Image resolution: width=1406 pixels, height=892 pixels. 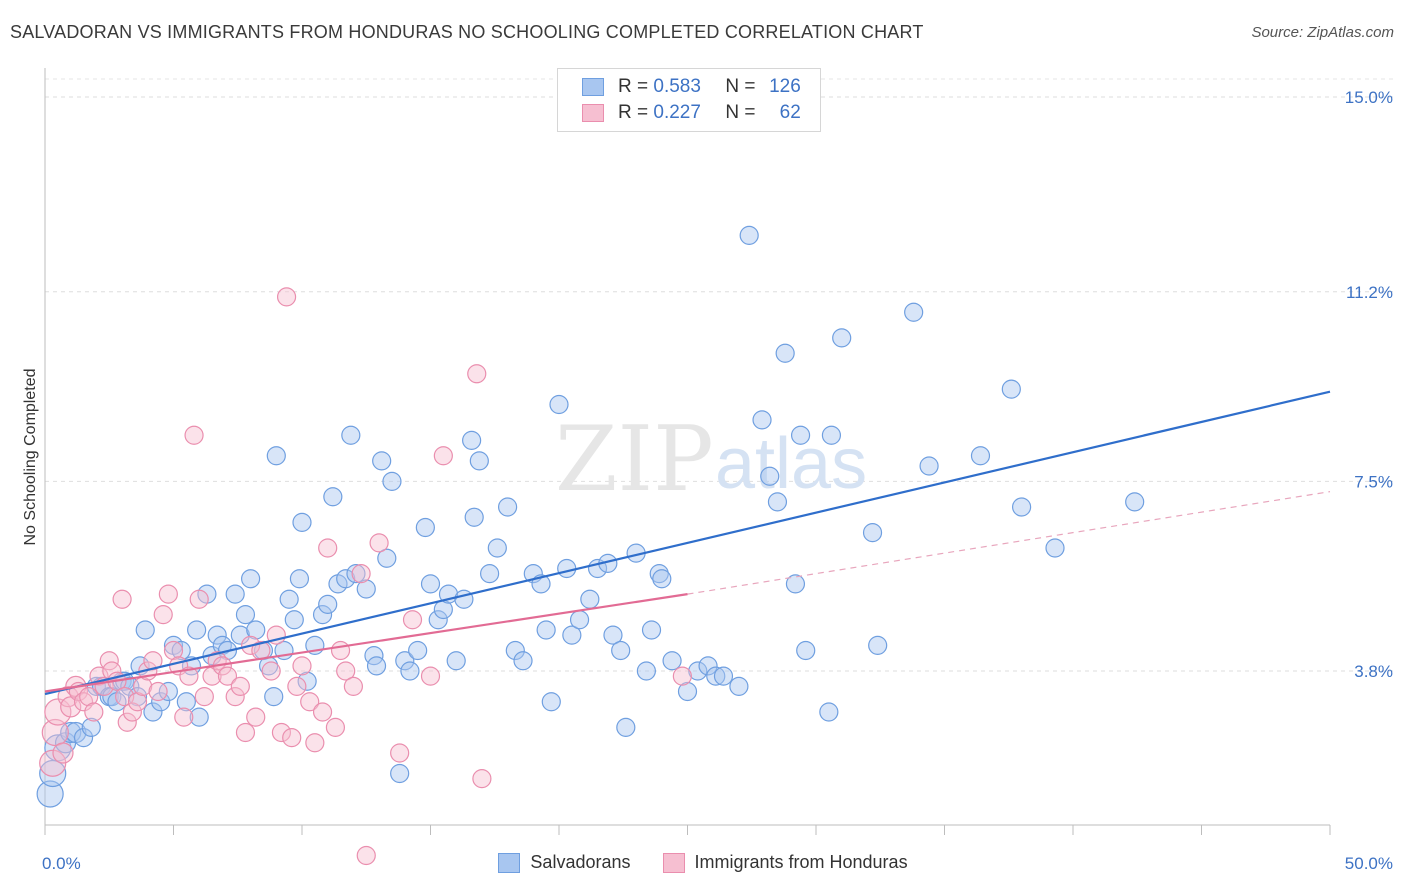 I want to click on legend-item-salvadorans: Salvadorans, so click(x=564, y=862).